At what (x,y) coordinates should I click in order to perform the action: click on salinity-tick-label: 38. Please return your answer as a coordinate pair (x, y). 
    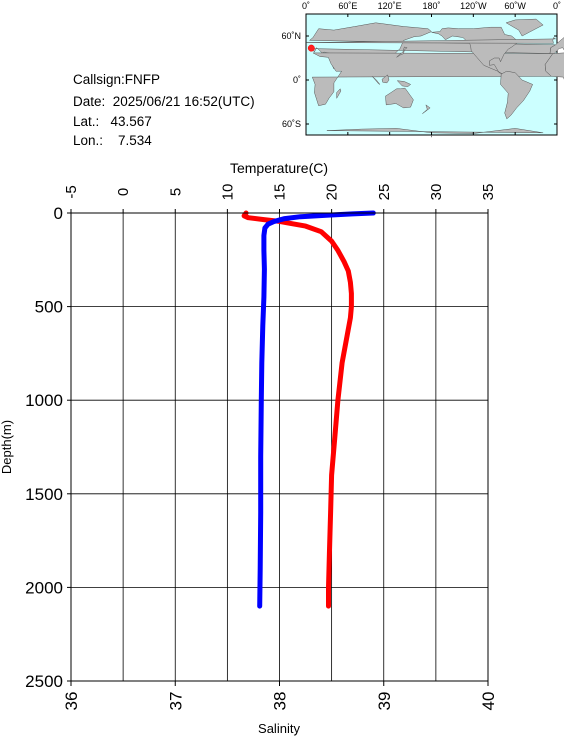
    Looking at the image, I should click on (280, 701).